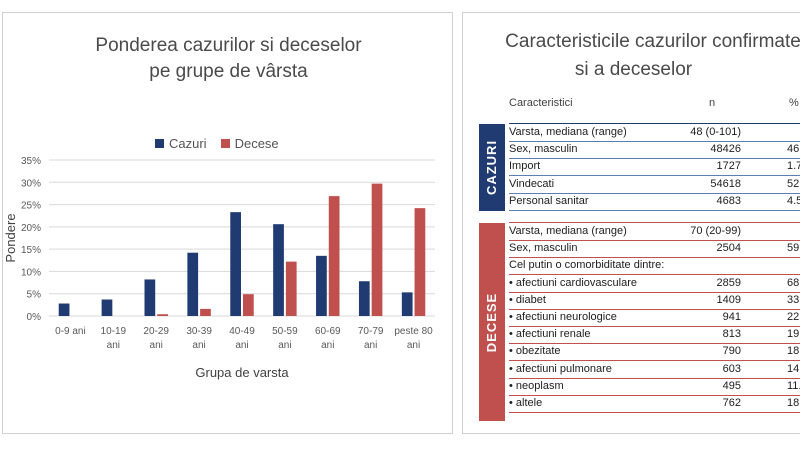 The height and width of the screenshot is (450, 800). I want to click on row-n: 603, so click(731, 368).